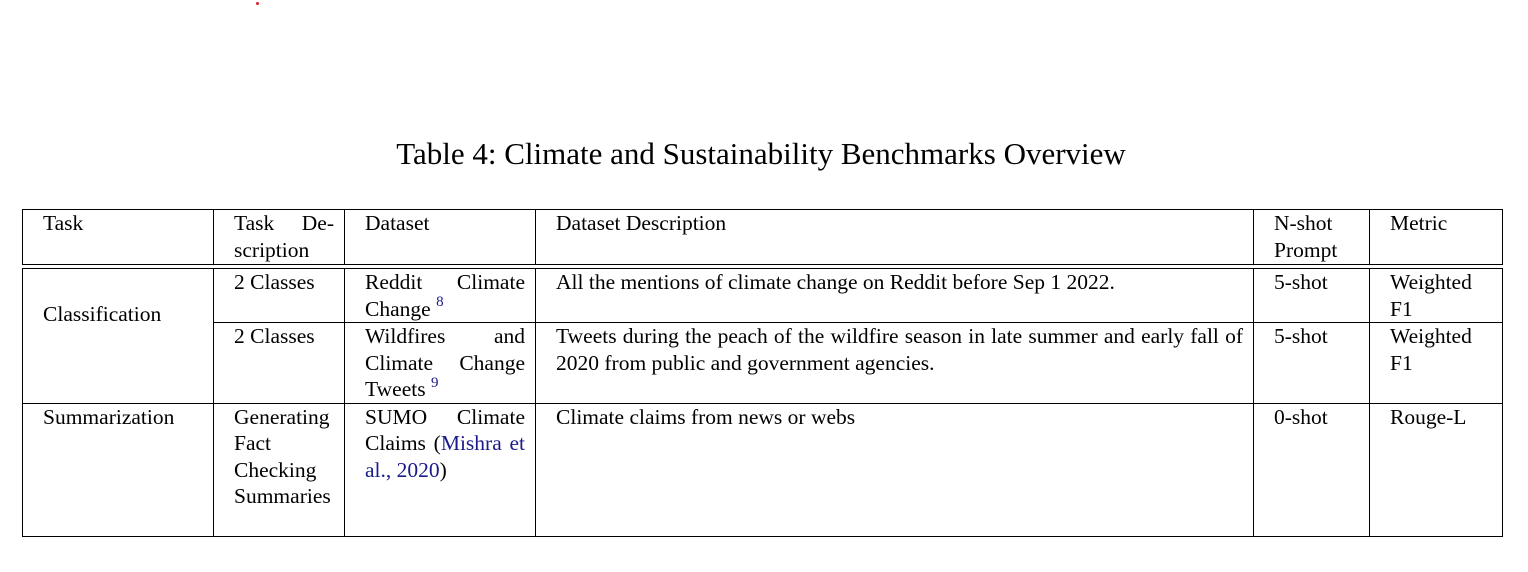 The height and width of the screenshot is (572, 1528). Describe the element at coordinates (445, 362) in the screenshot. I see `dataset-name: Wildfires and Climate Change Tweets` at that location.